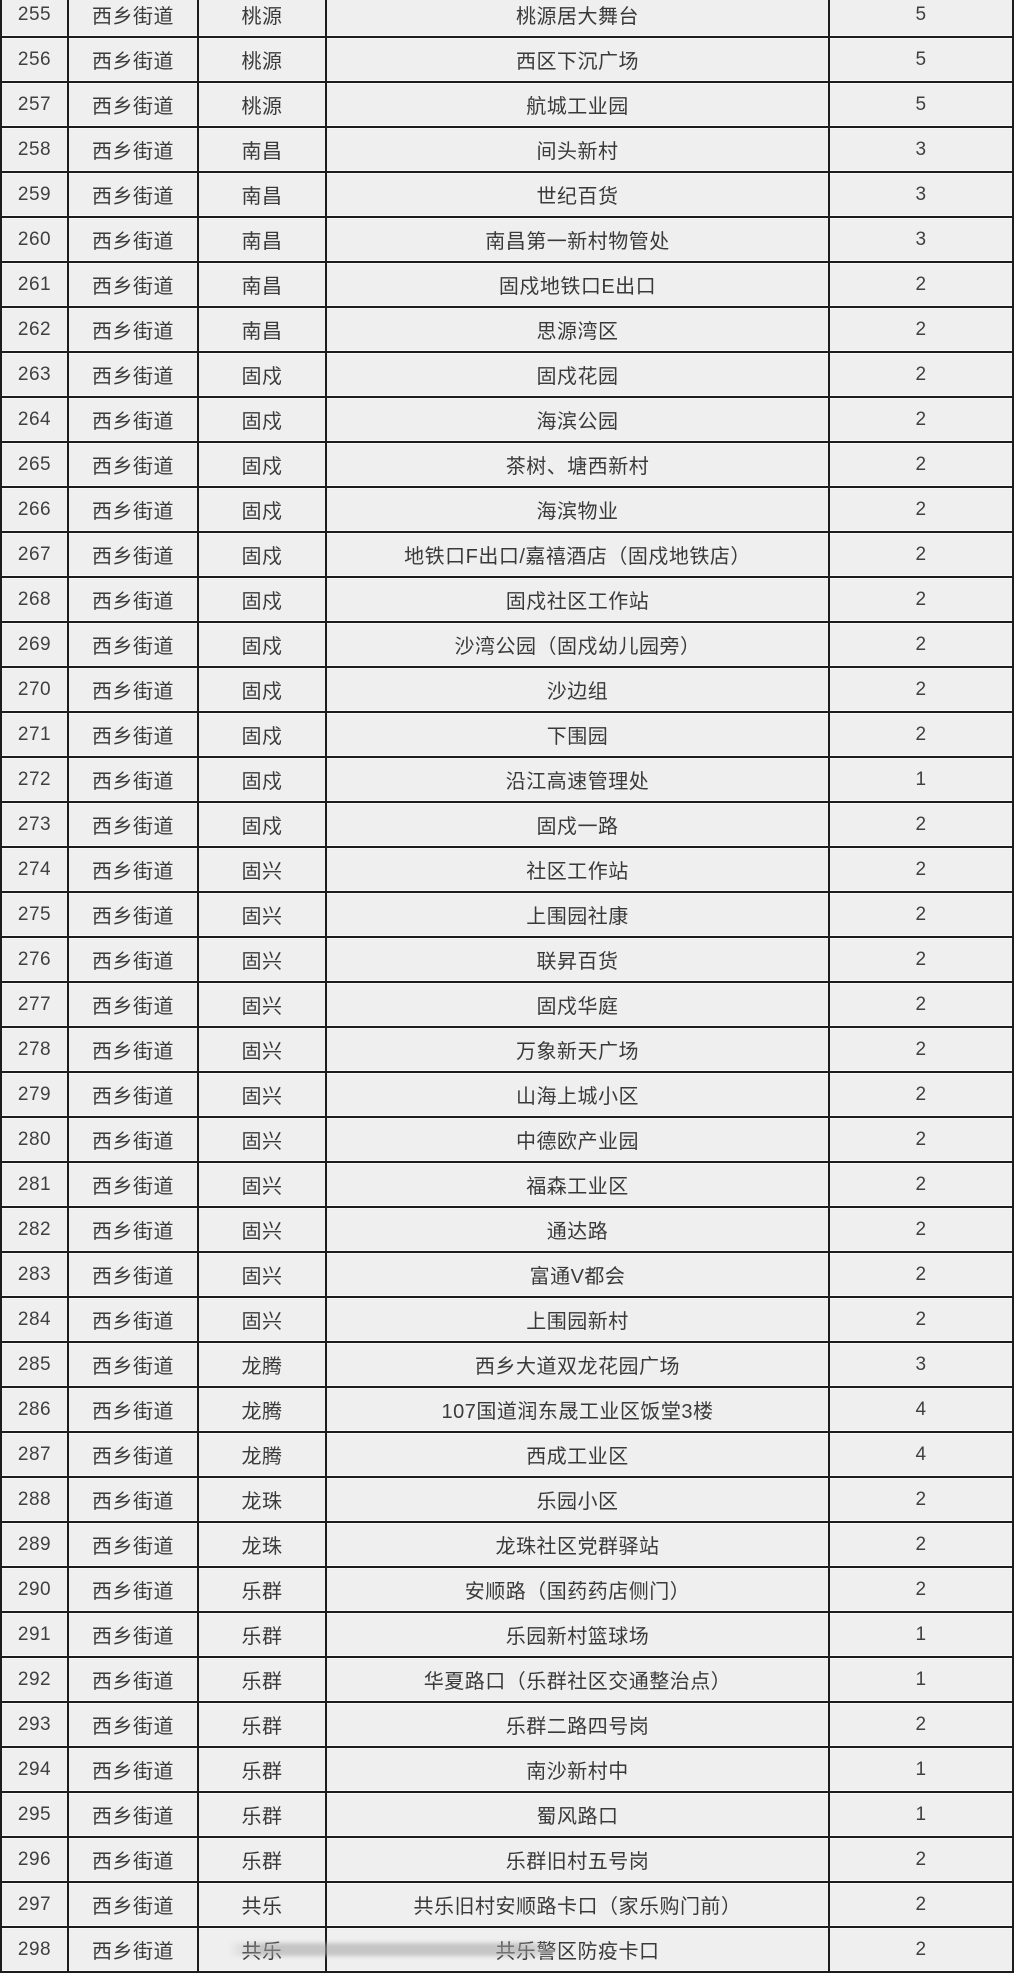 The height and width of the screenshot is (1973, 1026). I want to click on table-row: 262 西乡街道 南昌 思源湾区 2, so click(507, 329).